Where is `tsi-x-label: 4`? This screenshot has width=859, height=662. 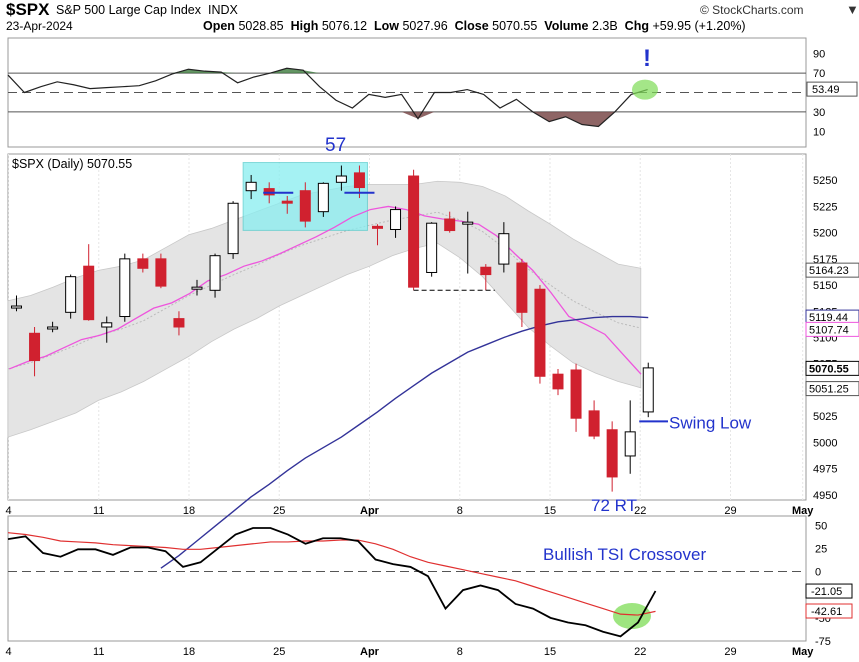 tsi-x-label: 4 is located at coordinates (8, 652).